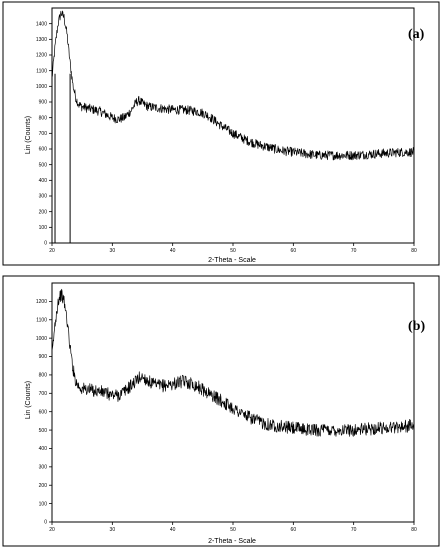 The width and height of the screenshot is (442, 550). Describe the element at coordinates (416, 326) in the screenshot. I see `panel-label: (b)` at that location.